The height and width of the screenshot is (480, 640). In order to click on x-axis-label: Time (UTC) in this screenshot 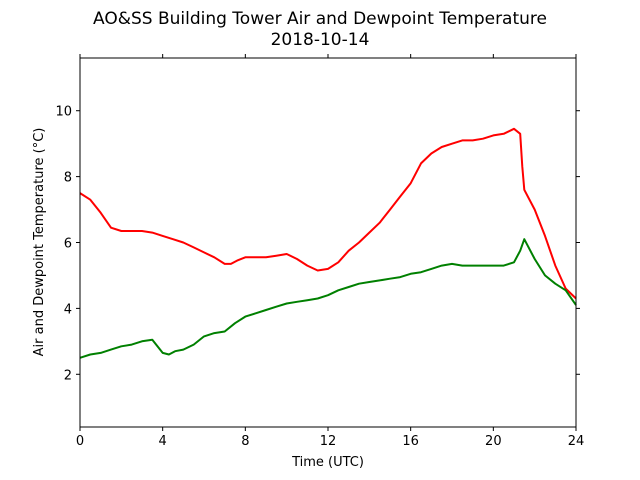, I will do `click(327, 462)`.